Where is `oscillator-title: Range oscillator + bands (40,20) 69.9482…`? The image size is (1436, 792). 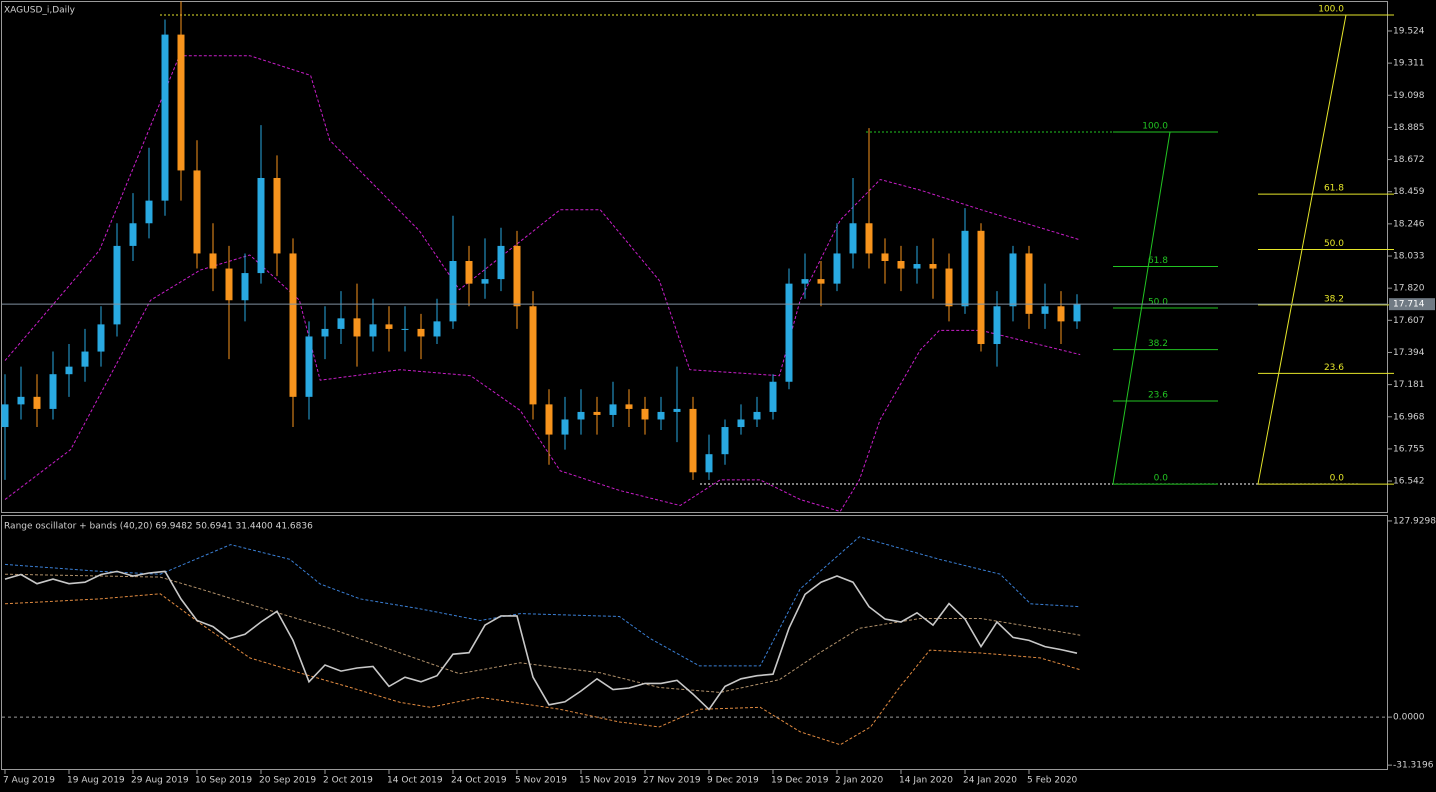
oscillator-title: Range oscillator + bands (40,20) 69.9482… is located at coordinates (158, 527).